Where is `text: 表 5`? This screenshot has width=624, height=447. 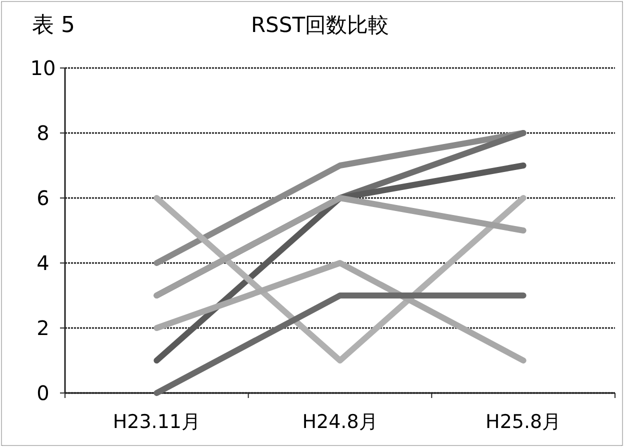 text: 表 5 is located at coordinates (53, 25).